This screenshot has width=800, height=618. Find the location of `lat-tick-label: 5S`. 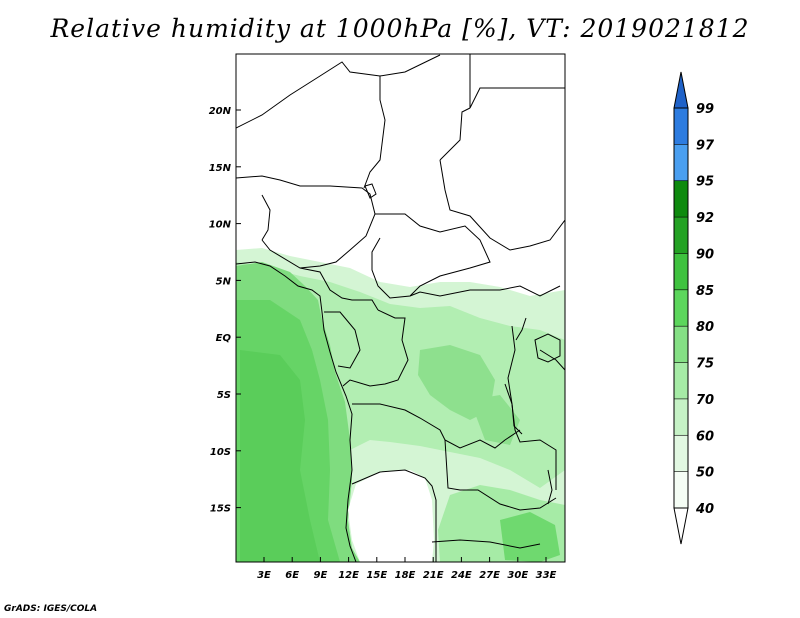

lat-tick-label: 5S is located at coordinates (224, 395).